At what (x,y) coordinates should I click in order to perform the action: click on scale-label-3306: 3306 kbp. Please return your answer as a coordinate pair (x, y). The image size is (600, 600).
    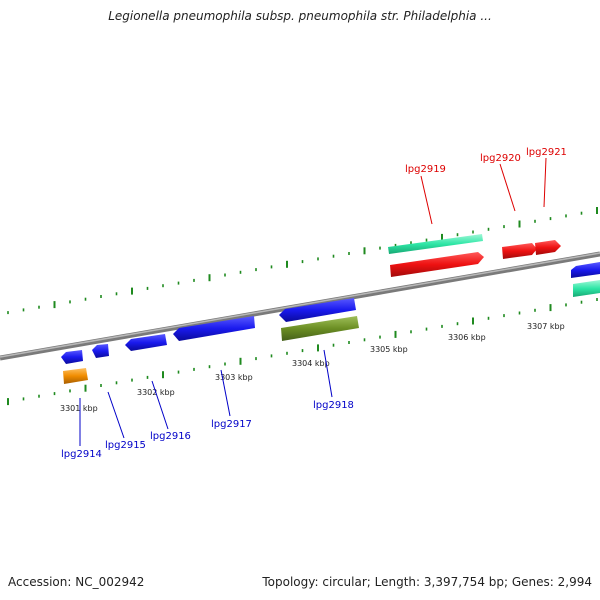
    Looking at the image, I should click on (467, 337).